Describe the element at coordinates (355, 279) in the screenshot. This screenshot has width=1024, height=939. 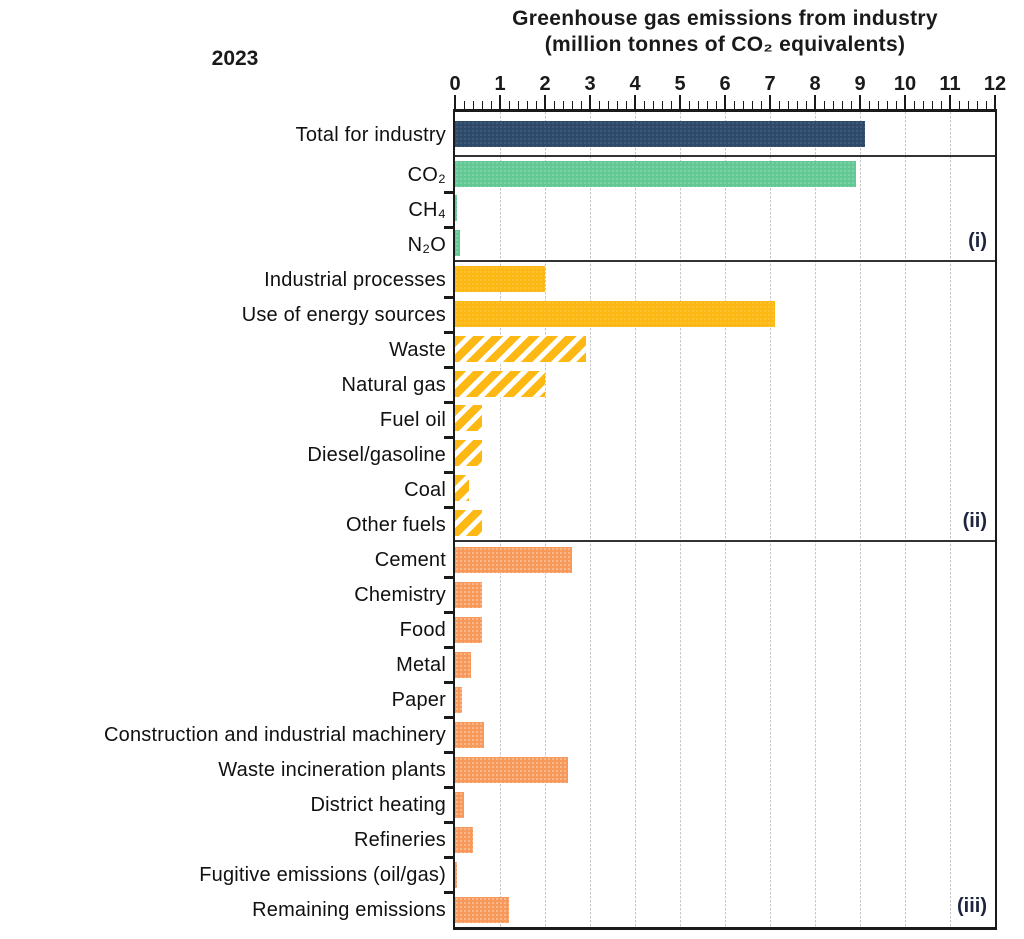
I see `category-label: Industrial processes` at that location.